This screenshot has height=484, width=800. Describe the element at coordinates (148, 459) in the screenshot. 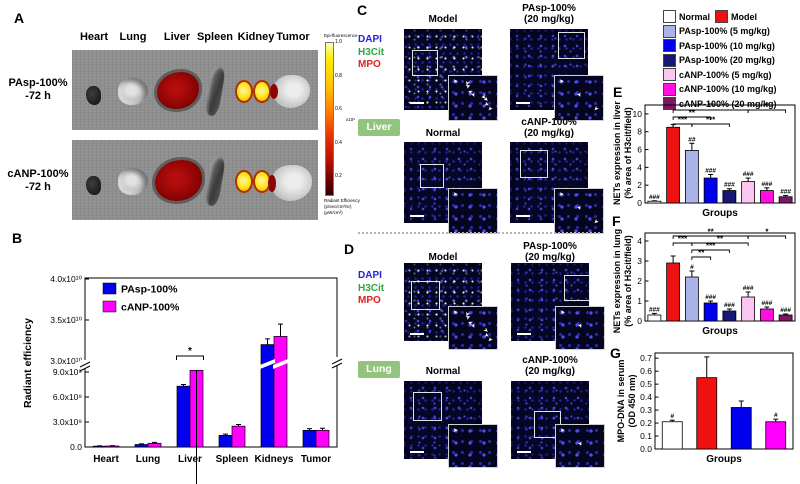

I see `x-category-label: Lung` at that location.